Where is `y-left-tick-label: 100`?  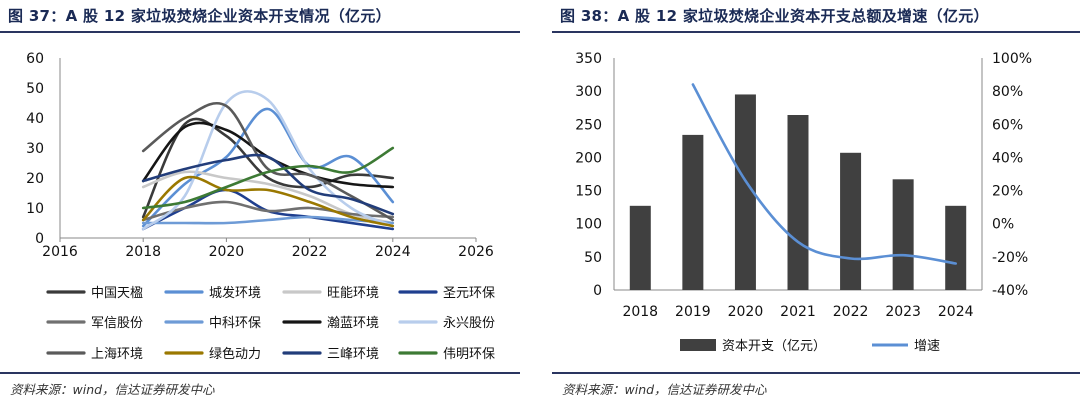 y-left-tick-label: 100 is located at coordinates (588, 225).